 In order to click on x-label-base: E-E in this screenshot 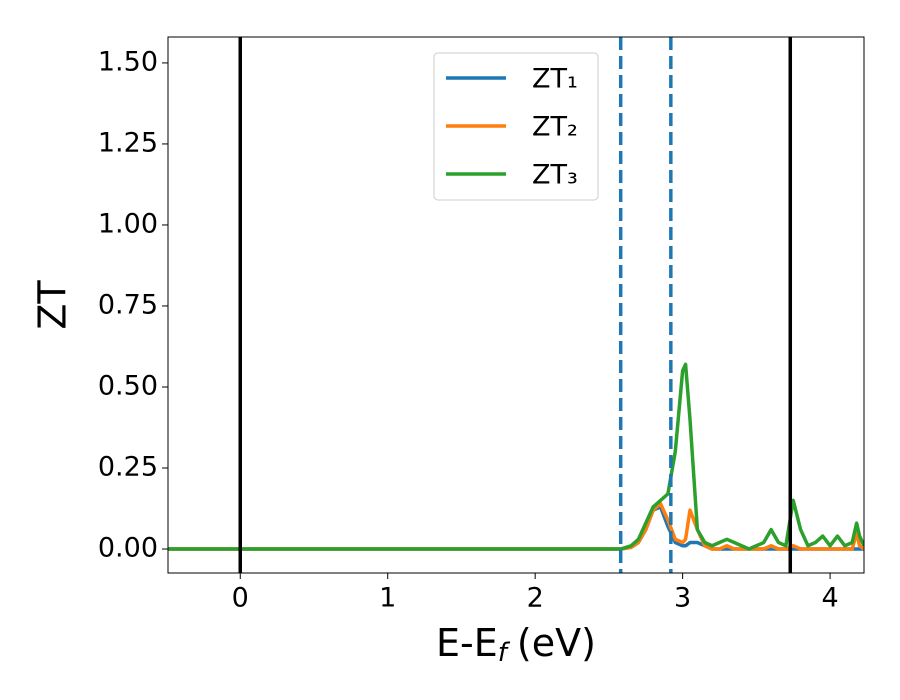, I will do `click(467, 643)`.